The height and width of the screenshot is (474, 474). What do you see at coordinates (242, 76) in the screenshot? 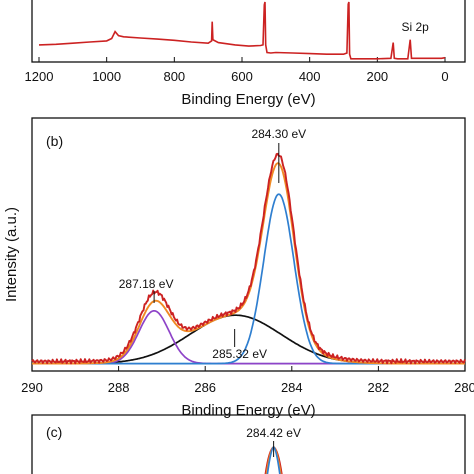
I see `x-tick-label: 600` at bounding box center [242, 76].